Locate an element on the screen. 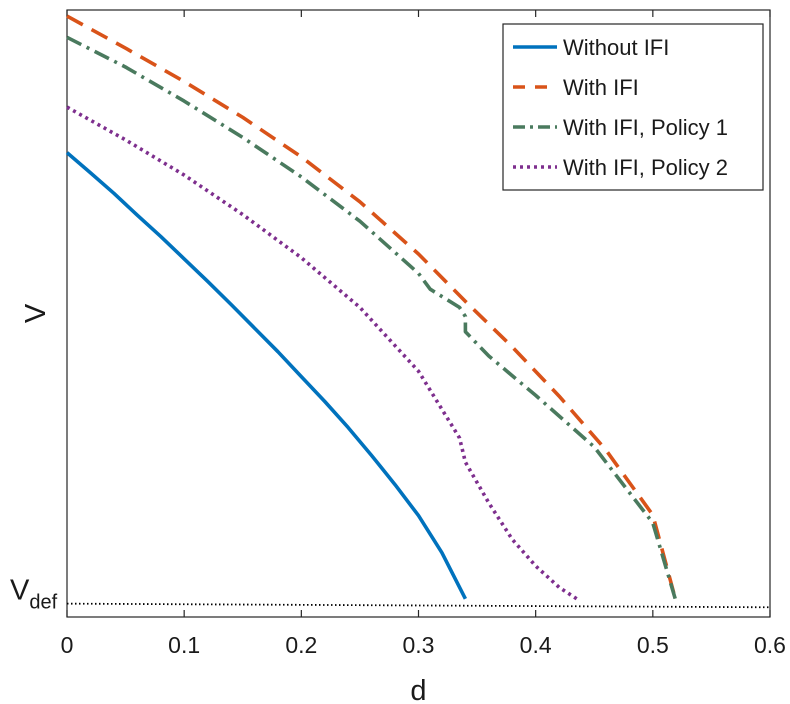 This screenshot has width=790, height=704. vdef-subscript: def is located at coordinates (43, 603).